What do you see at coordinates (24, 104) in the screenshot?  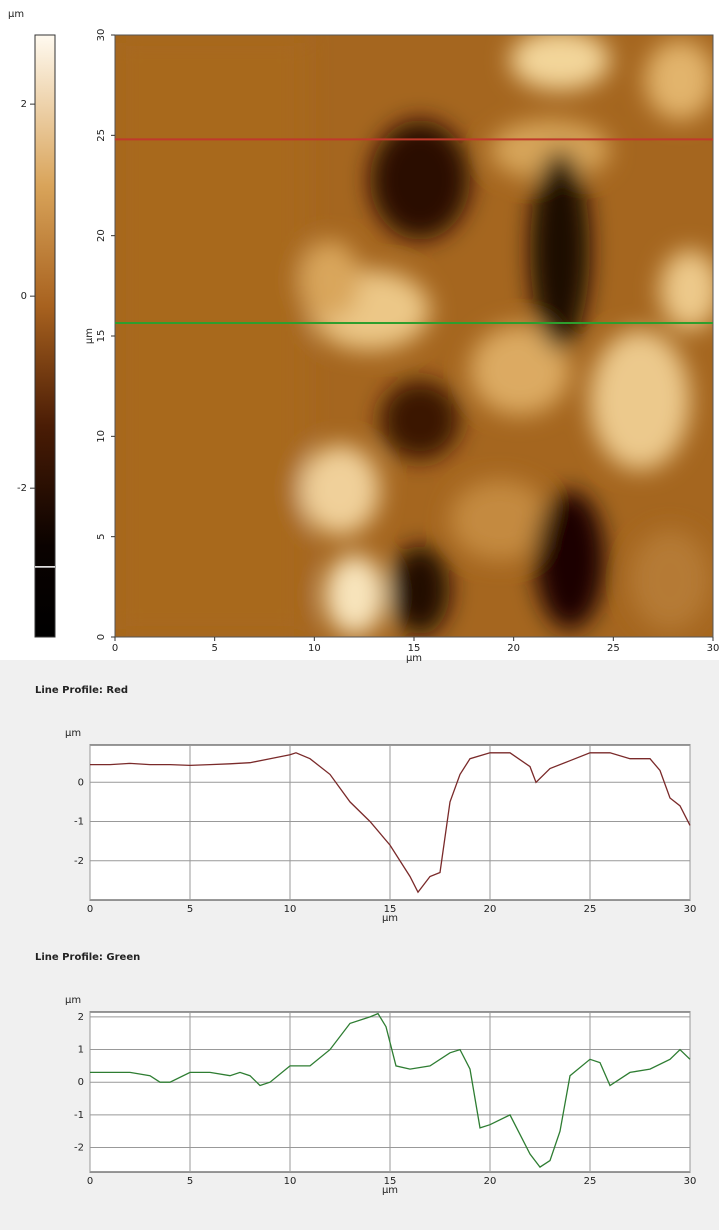 I see `colorbar-tick-label: 2` at bounding box center [24, 104].